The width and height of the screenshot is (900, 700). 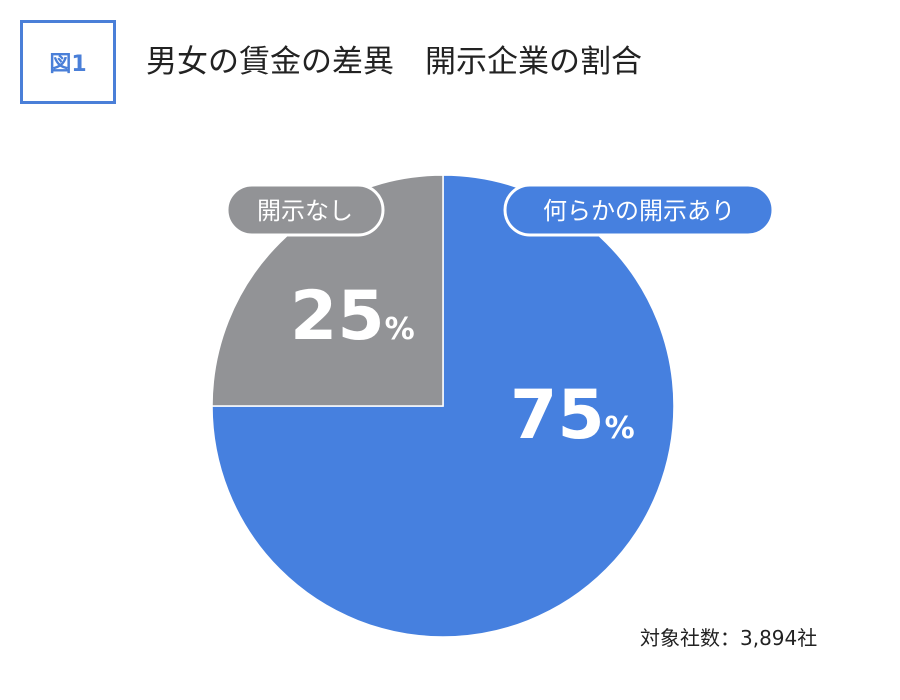 I want to click on slice-not-disclosed, so click(x=327, y=290).